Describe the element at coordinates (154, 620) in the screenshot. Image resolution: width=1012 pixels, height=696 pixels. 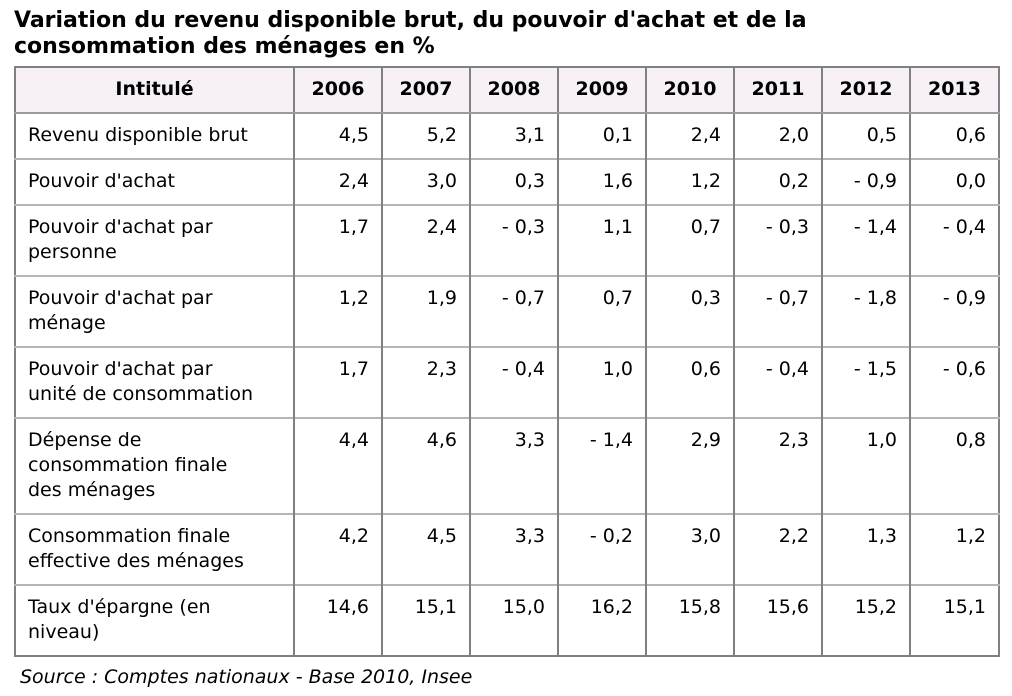
I see `row-label: Taux d'épargne (en niveau)` at that location.